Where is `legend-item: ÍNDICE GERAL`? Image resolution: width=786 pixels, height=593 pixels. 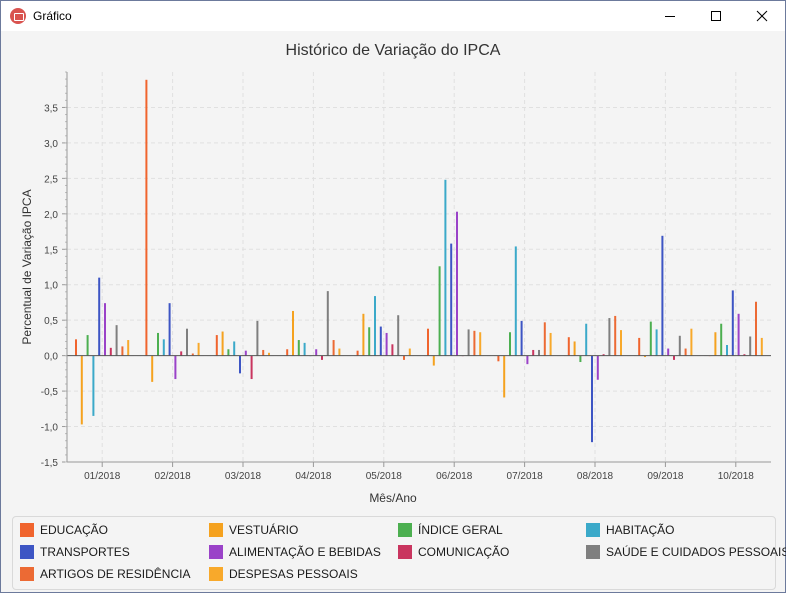
legend-item: ÍNDICE GERAL is located at coordinates (450, 530).